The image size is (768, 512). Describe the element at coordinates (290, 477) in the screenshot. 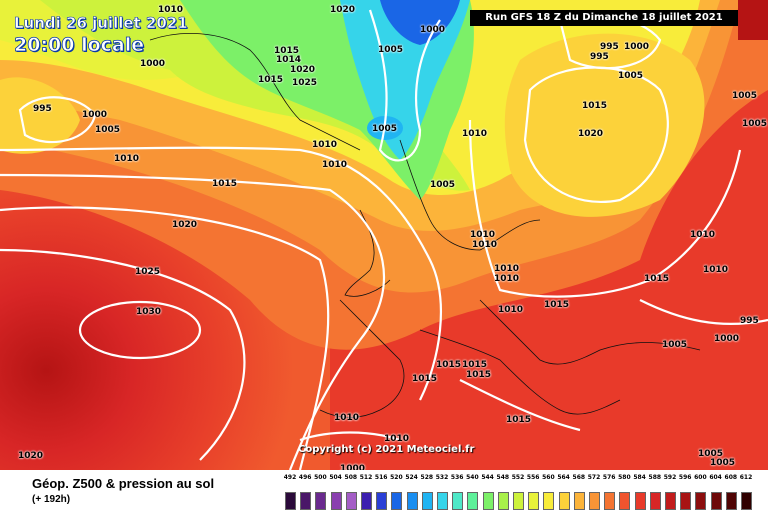

I see `legend-tick: 492` at that location.